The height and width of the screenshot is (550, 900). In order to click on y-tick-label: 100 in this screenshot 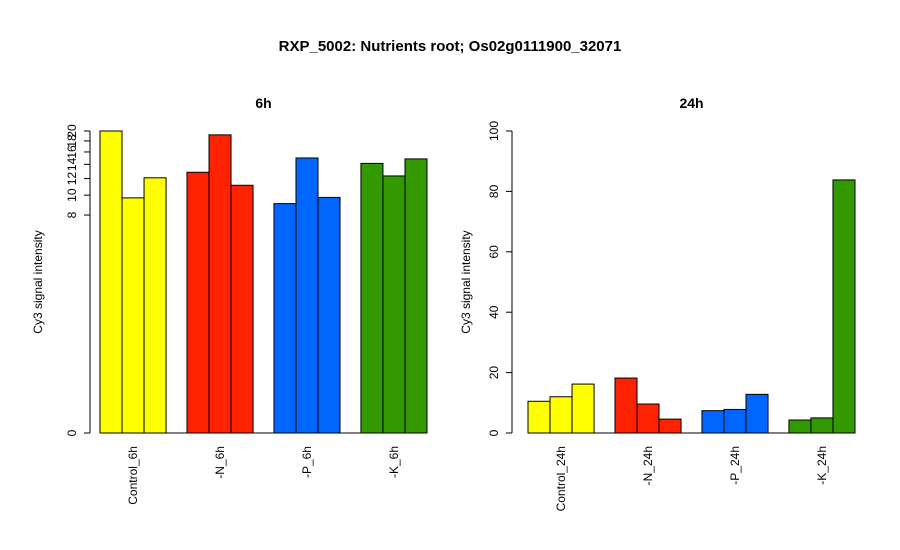, I will do `click(494, 131)`.